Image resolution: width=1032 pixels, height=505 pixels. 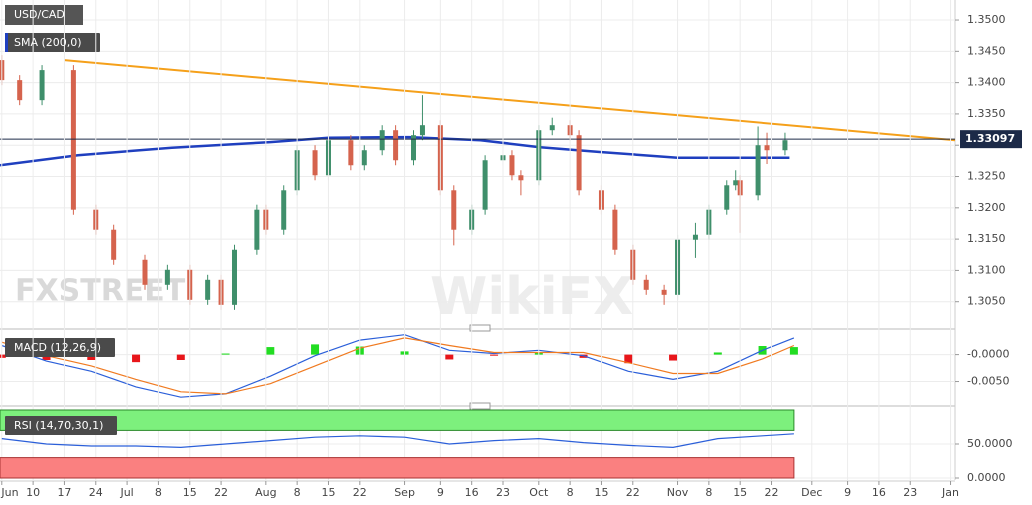 What do you see at coordinates (678, 492) in the screenshot?
I see `x-tick-label: Nov` at bounding box center [678, 492].